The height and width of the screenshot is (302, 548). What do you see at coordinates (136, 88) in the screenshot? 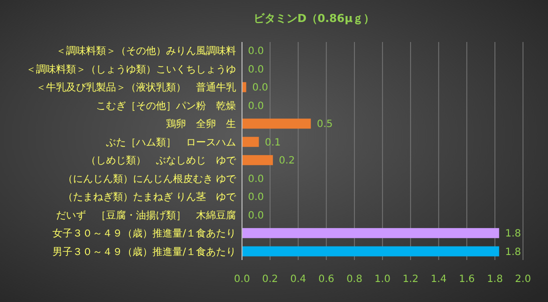
I see `y-tick-label: ＜牛乳及び乳製品＞（液状乳類） 普通牛乳` at bounding box center [136, 88].